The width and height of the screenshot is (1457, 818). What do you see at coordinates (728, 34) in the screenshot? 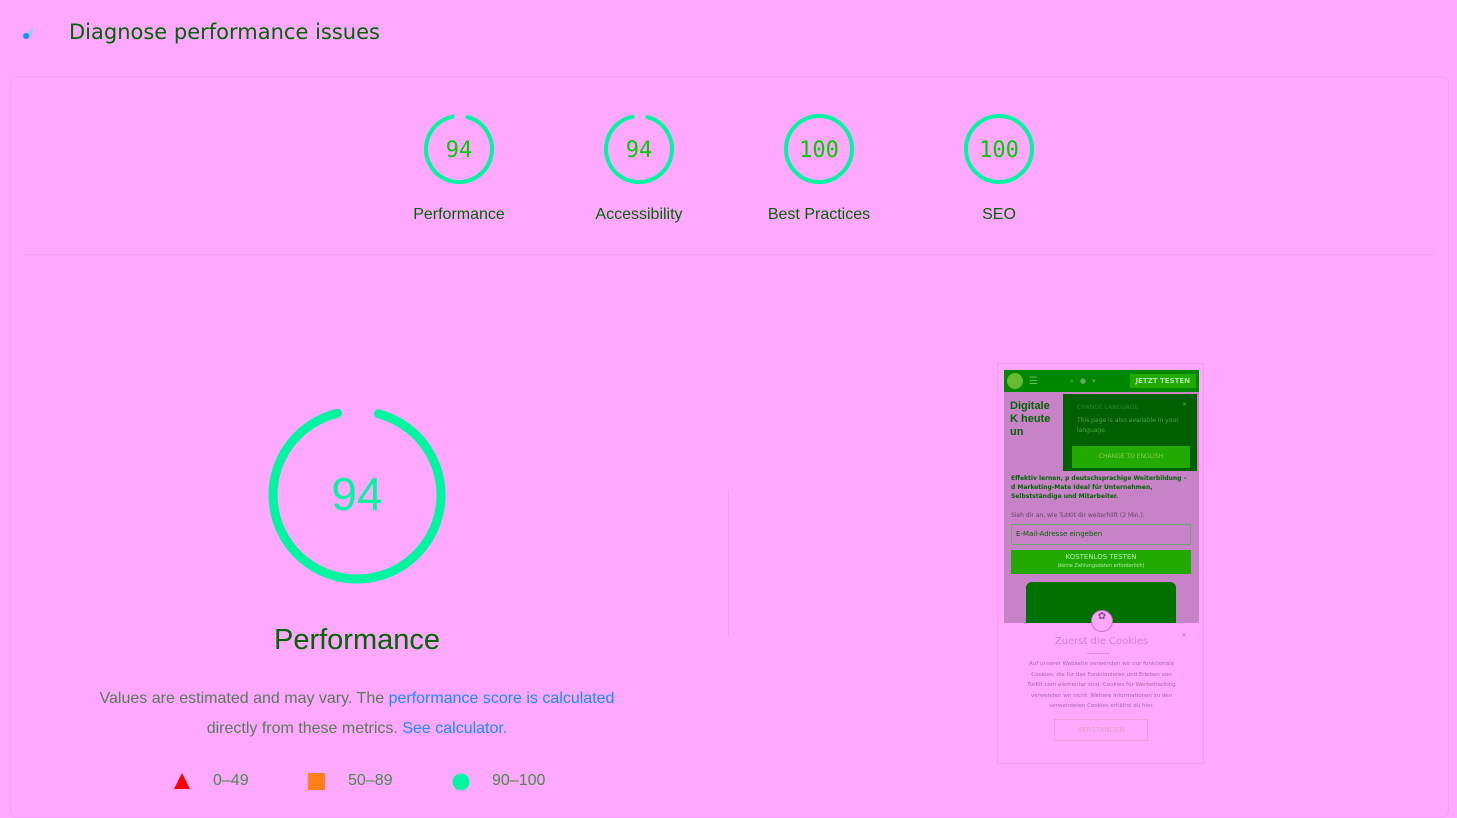
I see `section-header: Diagnose performance issues` at bounding box center [728, 34].